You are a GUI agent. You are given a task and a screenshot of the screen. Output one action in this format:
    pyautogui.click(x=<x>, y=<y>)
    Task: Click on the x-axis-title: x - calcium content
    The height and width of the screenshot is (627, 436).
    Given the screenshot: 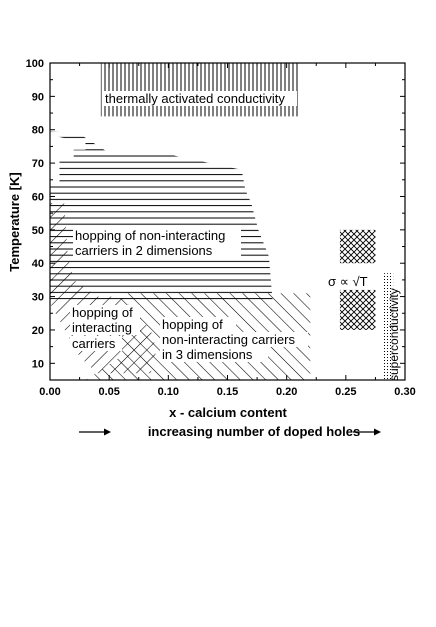 What is the action you would take?
    pyautogui.click(x=228, y=412)
    